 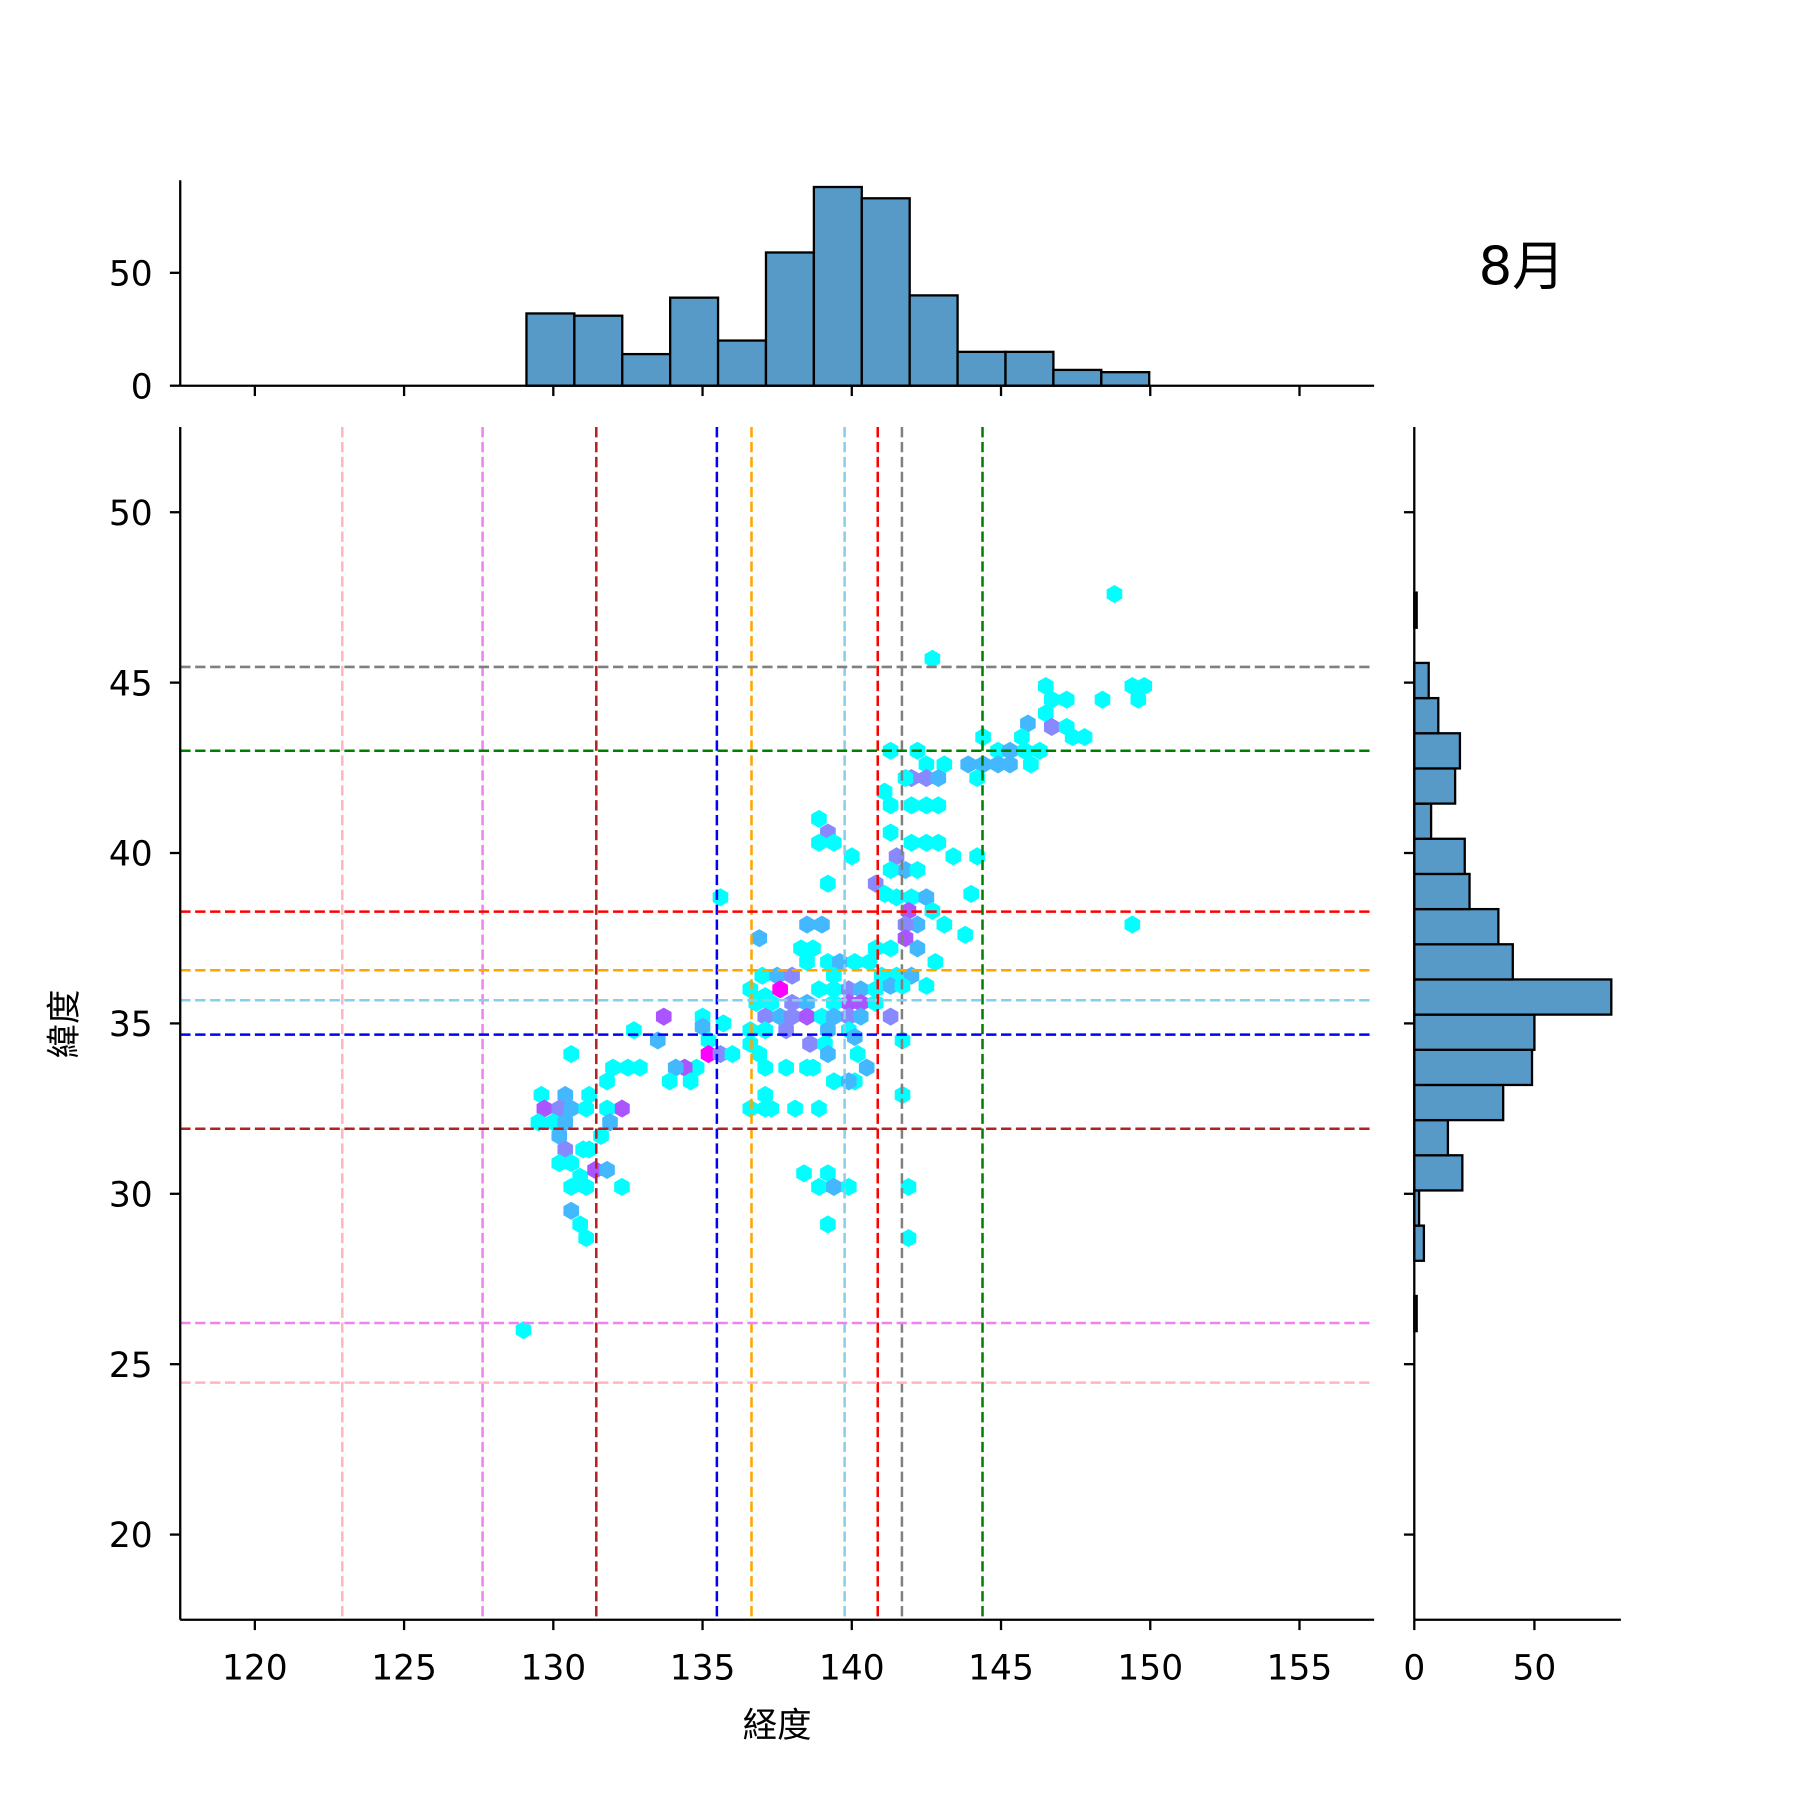 What do you see at coordinates (404, 1668) in the screenshot?
I see `x-tick-label: 125` at bounding box center [404, 1668].